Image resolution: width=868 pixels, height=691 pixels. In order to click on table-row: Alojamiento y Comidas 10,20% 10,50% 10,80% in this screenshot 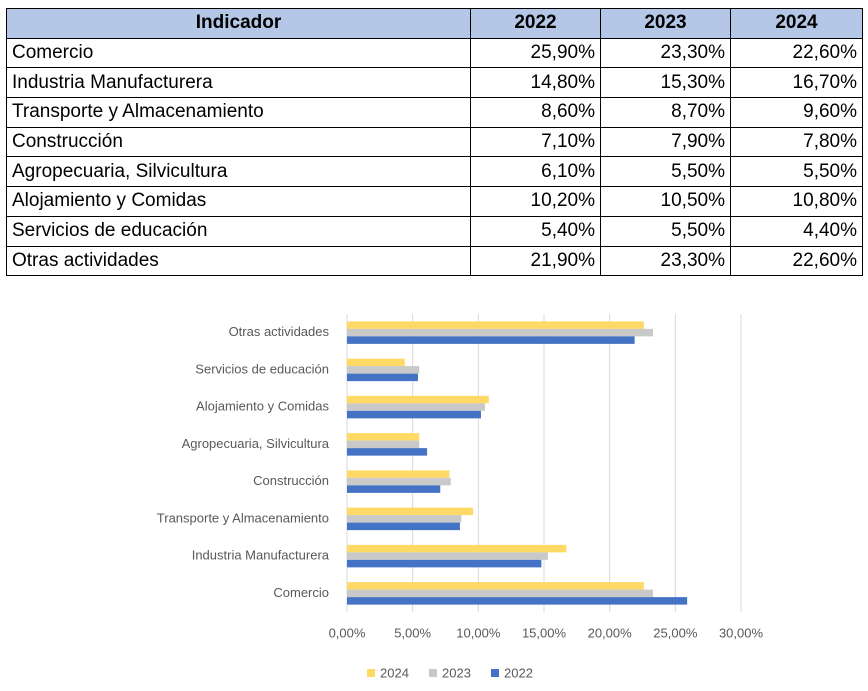, I will do `click(434, 201)`.